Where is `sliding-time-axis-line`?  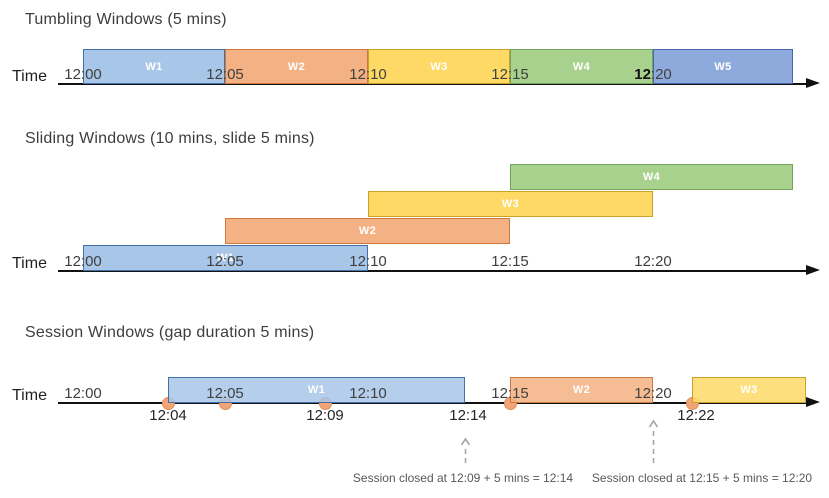
sliding-time-axis-line is located at coordinates (432, 271).